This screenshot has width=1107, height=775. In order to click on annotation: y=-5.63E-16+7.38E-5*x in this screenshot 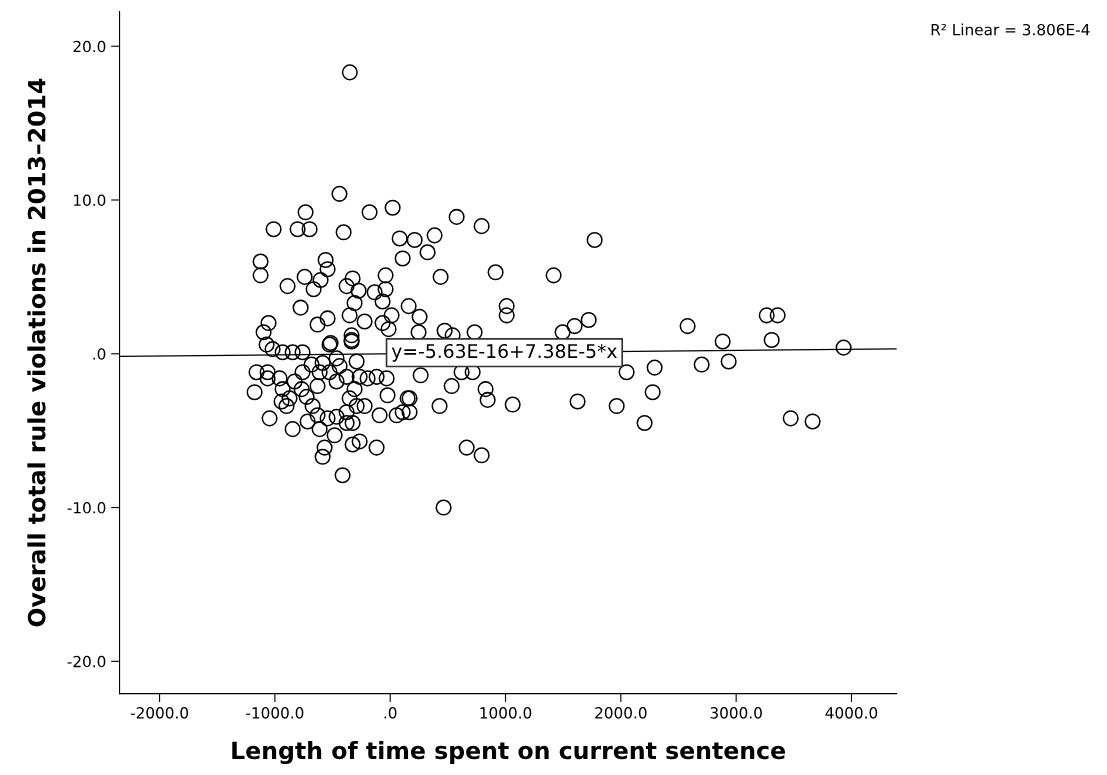, I will do `click(504, 352)`.